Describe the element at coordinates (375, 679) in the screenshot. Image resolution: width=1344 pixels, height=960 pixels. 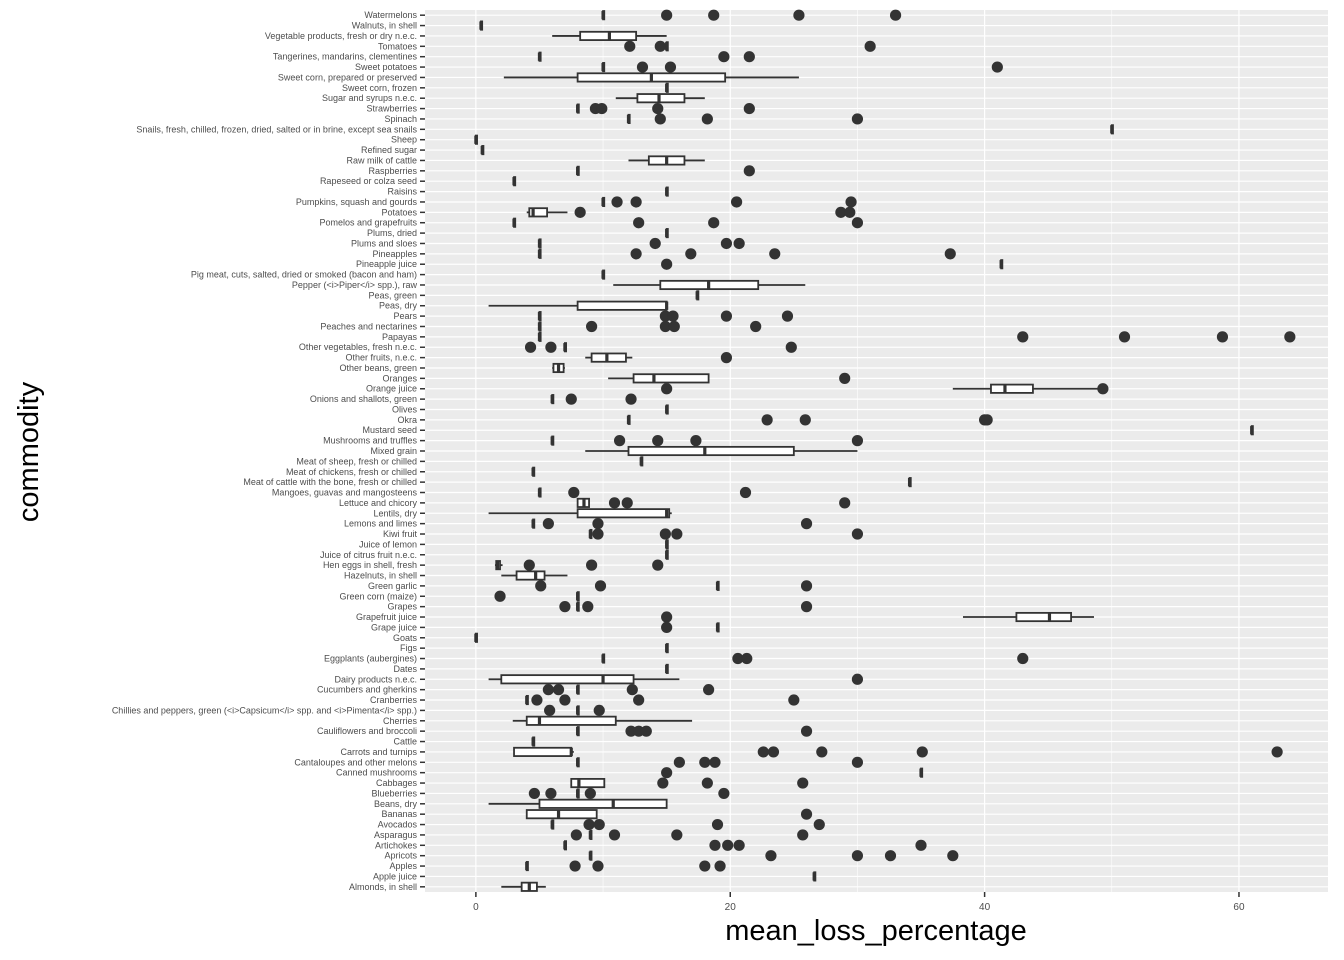
I see `y-tick-label: Dairy products n.e.c.` at that location.